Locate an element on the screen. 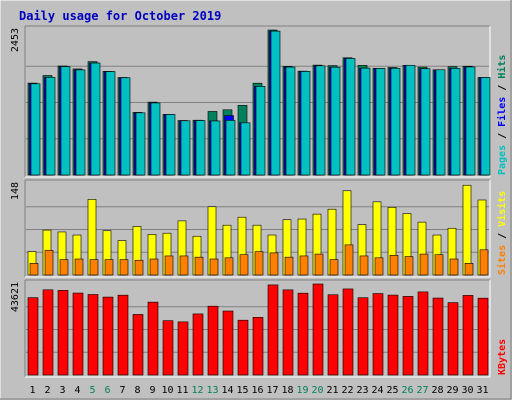 The width and height of the screenshot is (512, 400). x-tick-label-day-24: 24 is located at coordinates (377, 390).